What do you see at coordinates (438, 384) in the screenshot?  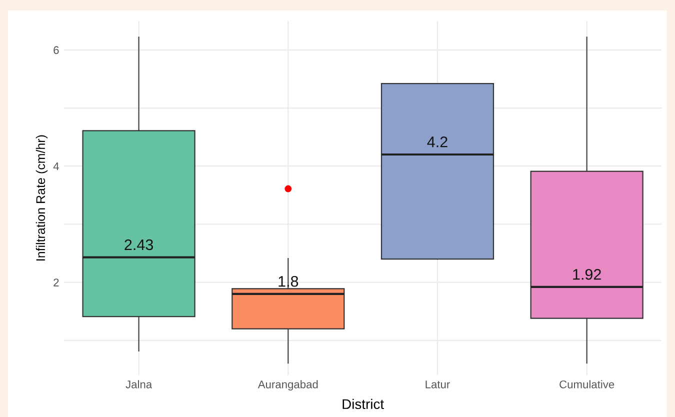 I see `x-tick-label: Latur` at bounding box center [438, 384].